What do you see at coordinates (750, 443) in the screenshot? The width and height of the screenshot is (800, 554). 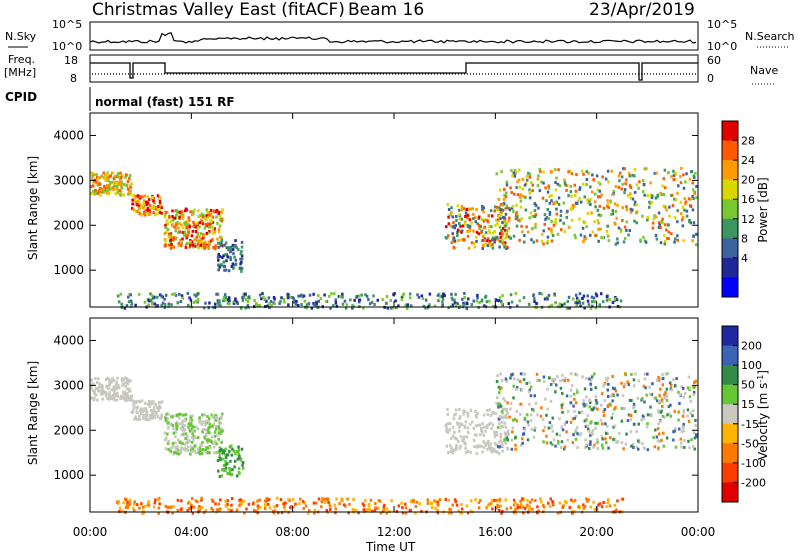 I see `colorbar-tick-label: -50` at bounding box center [750, 443].